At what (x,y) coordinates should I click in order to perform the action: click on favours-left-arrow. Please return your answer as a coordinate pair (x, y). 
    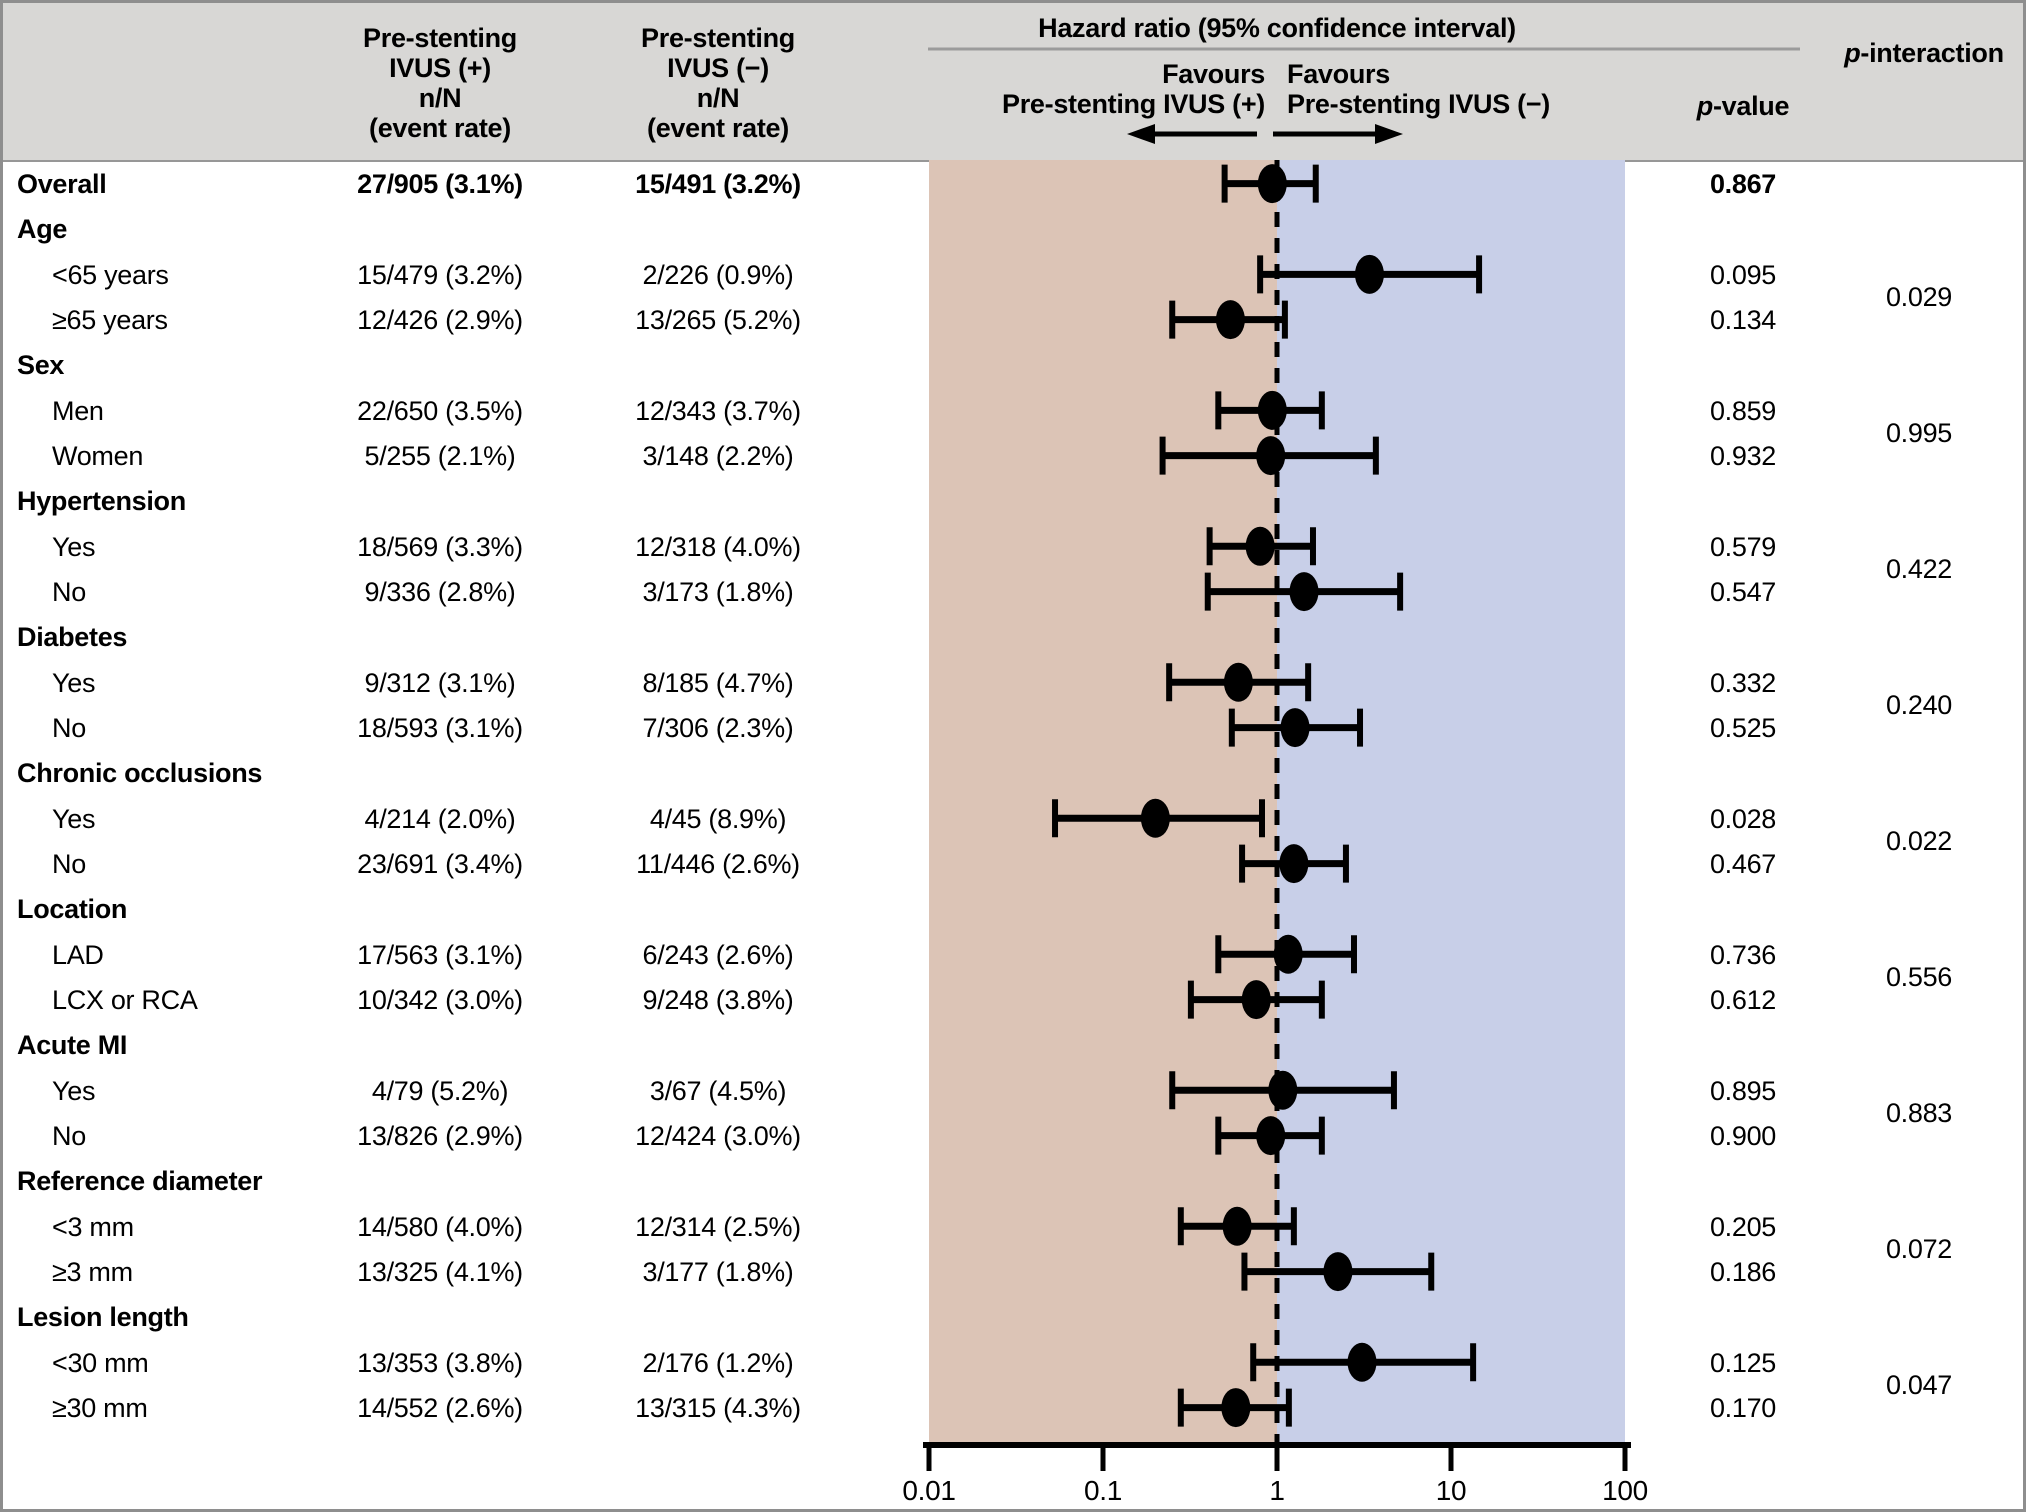
    Looking at the image, I should click on (1192, 134).